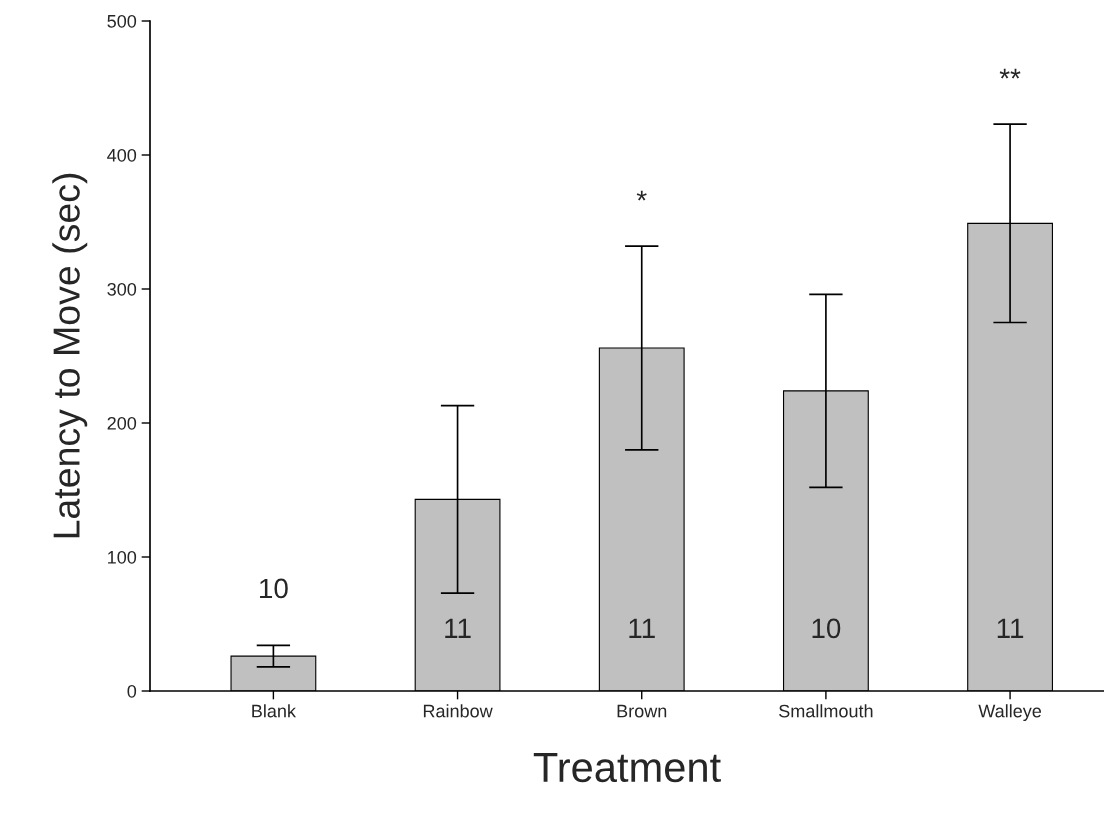  Describe the element at coordinates (826, 711) in the screenshot. I see `x-tick-label: Smallmouth` at that location.